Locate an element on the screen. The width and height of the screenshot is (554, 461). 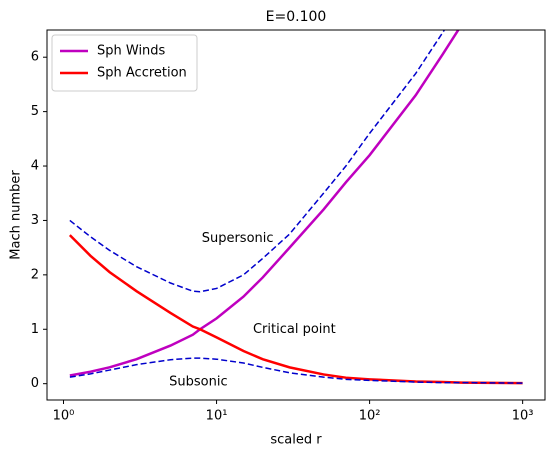
annotation: Critical point is located at coordinates (294, 329).